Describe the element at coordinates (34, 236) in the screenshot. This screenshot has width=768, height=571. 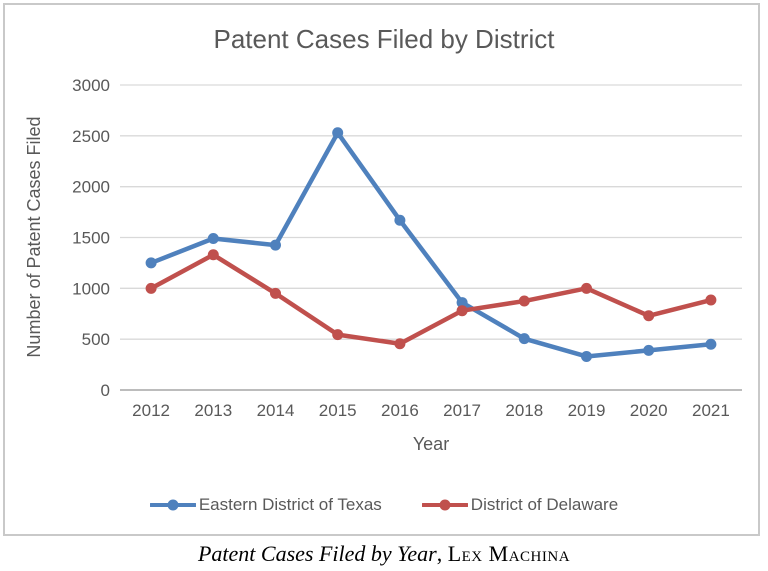
I see `y-axis-title: Number of Patent Cases Filed` at that location.